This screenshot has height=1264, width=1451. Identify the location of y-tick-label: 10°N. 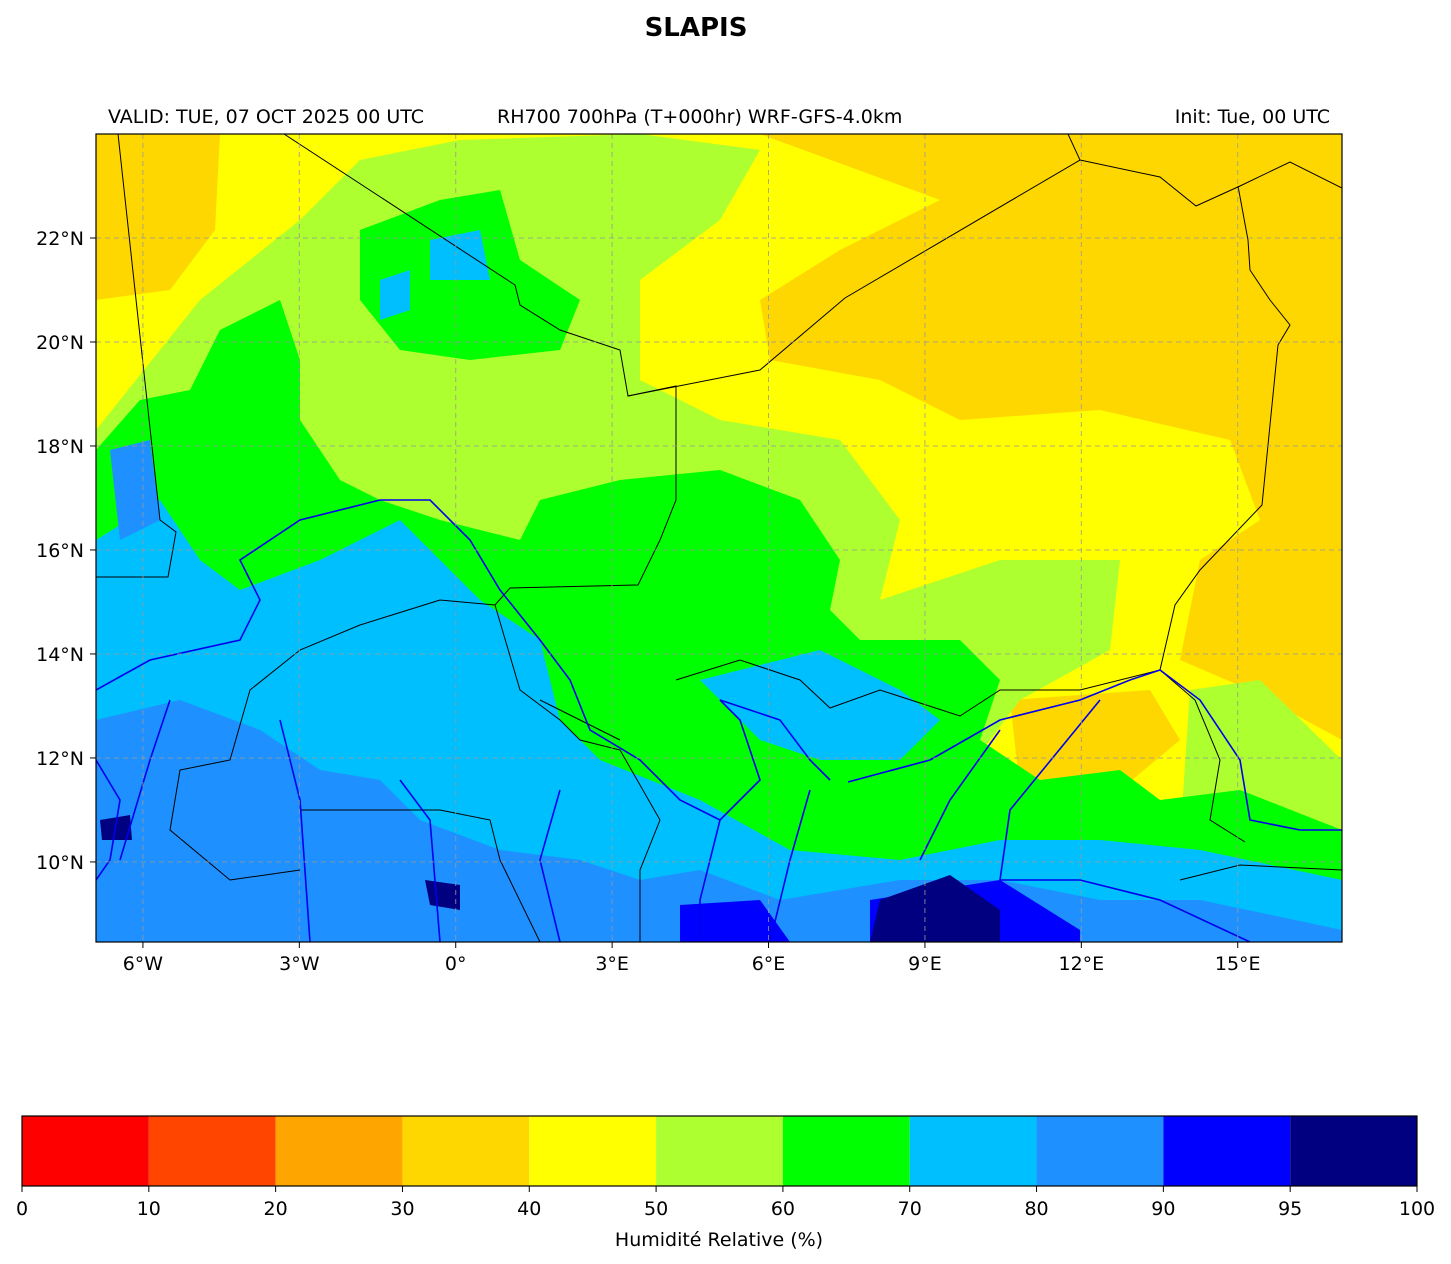
(60, 863).